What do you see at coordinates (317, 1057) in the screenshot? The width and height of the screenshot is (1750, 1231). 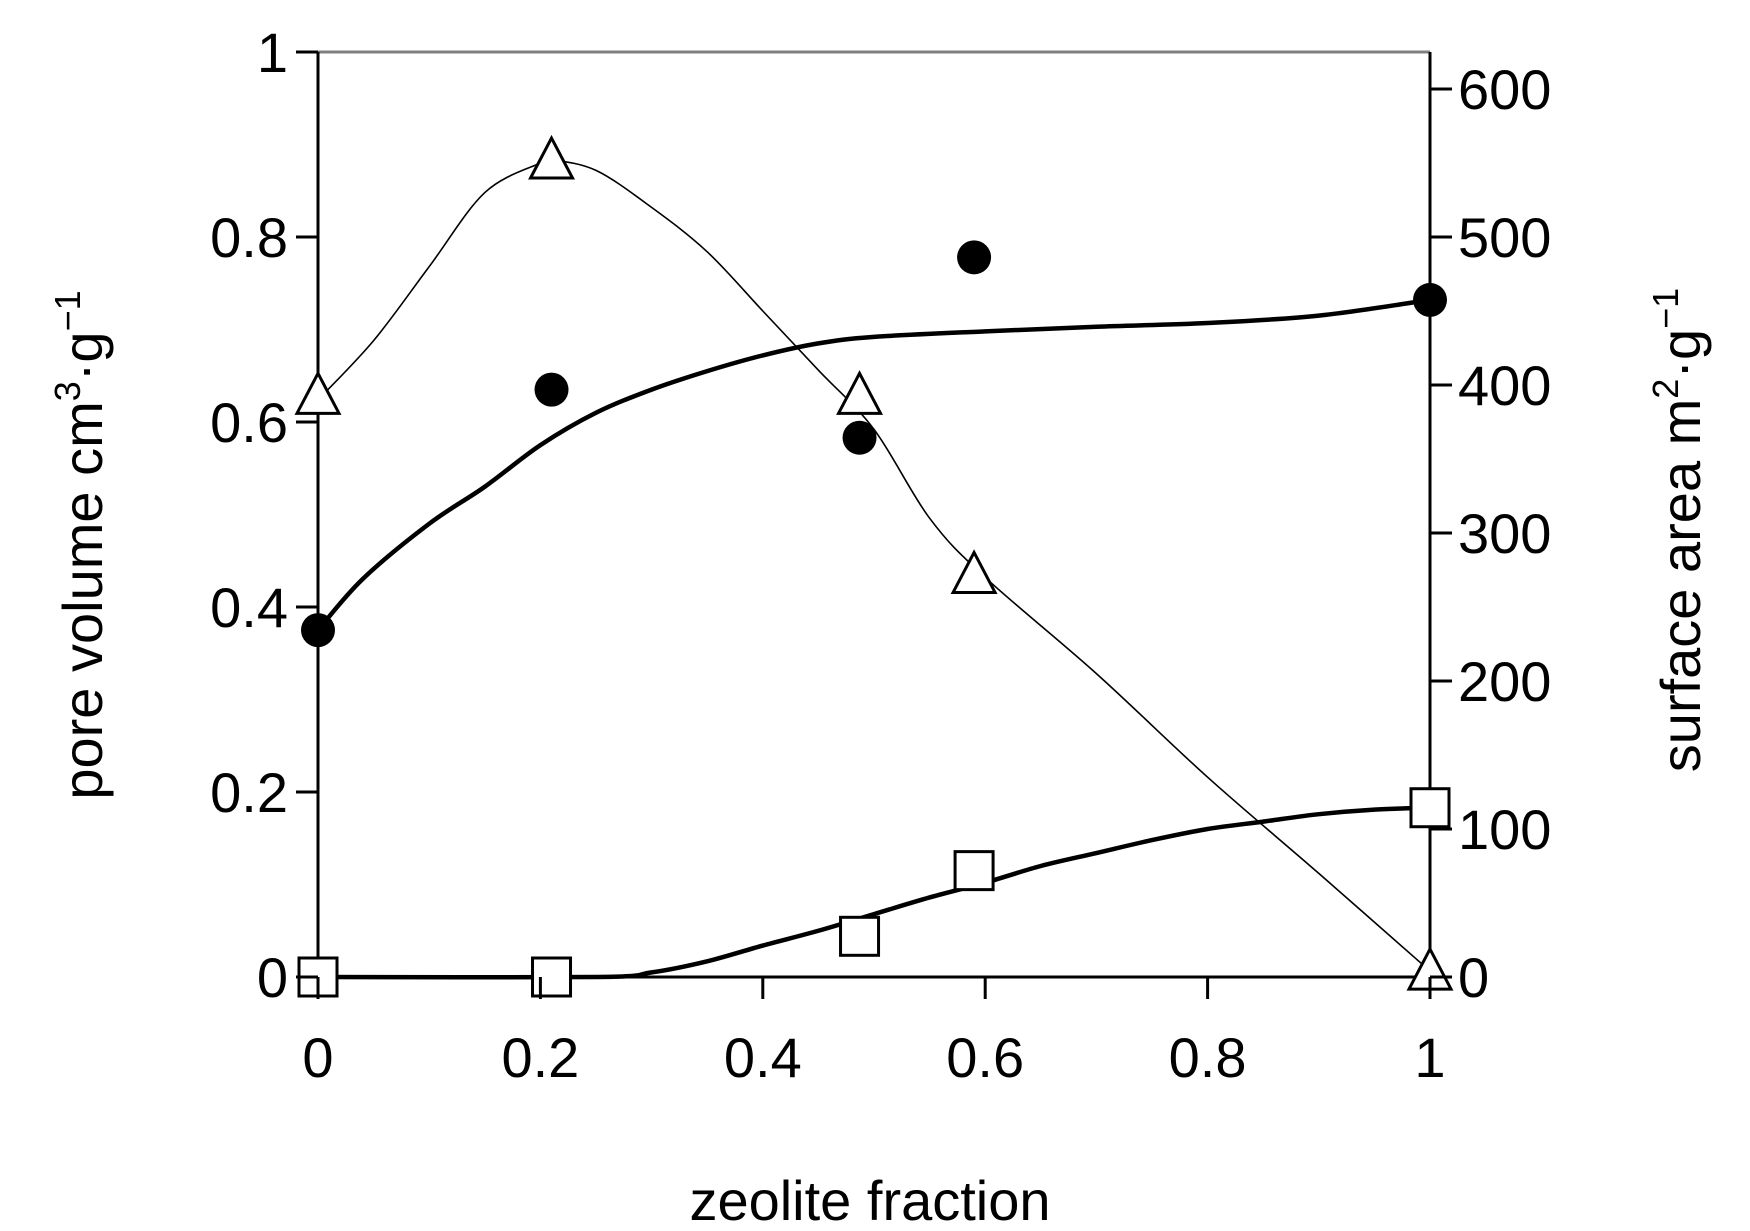 I see `x-tick-label: 0` at bounding box center [317, 1057].